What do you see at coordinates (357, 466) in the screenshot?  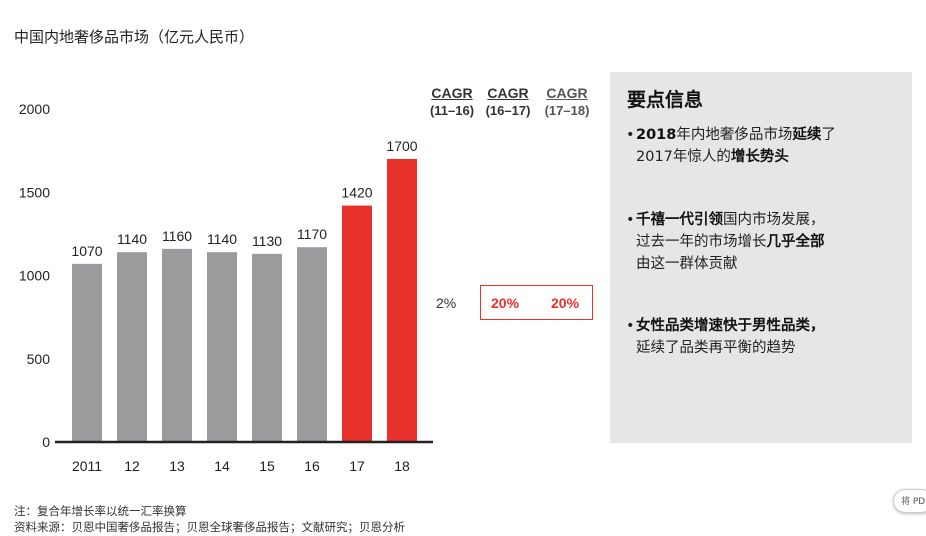 I see `x-tick-label-17: 17` at bounding box center [357, 466].